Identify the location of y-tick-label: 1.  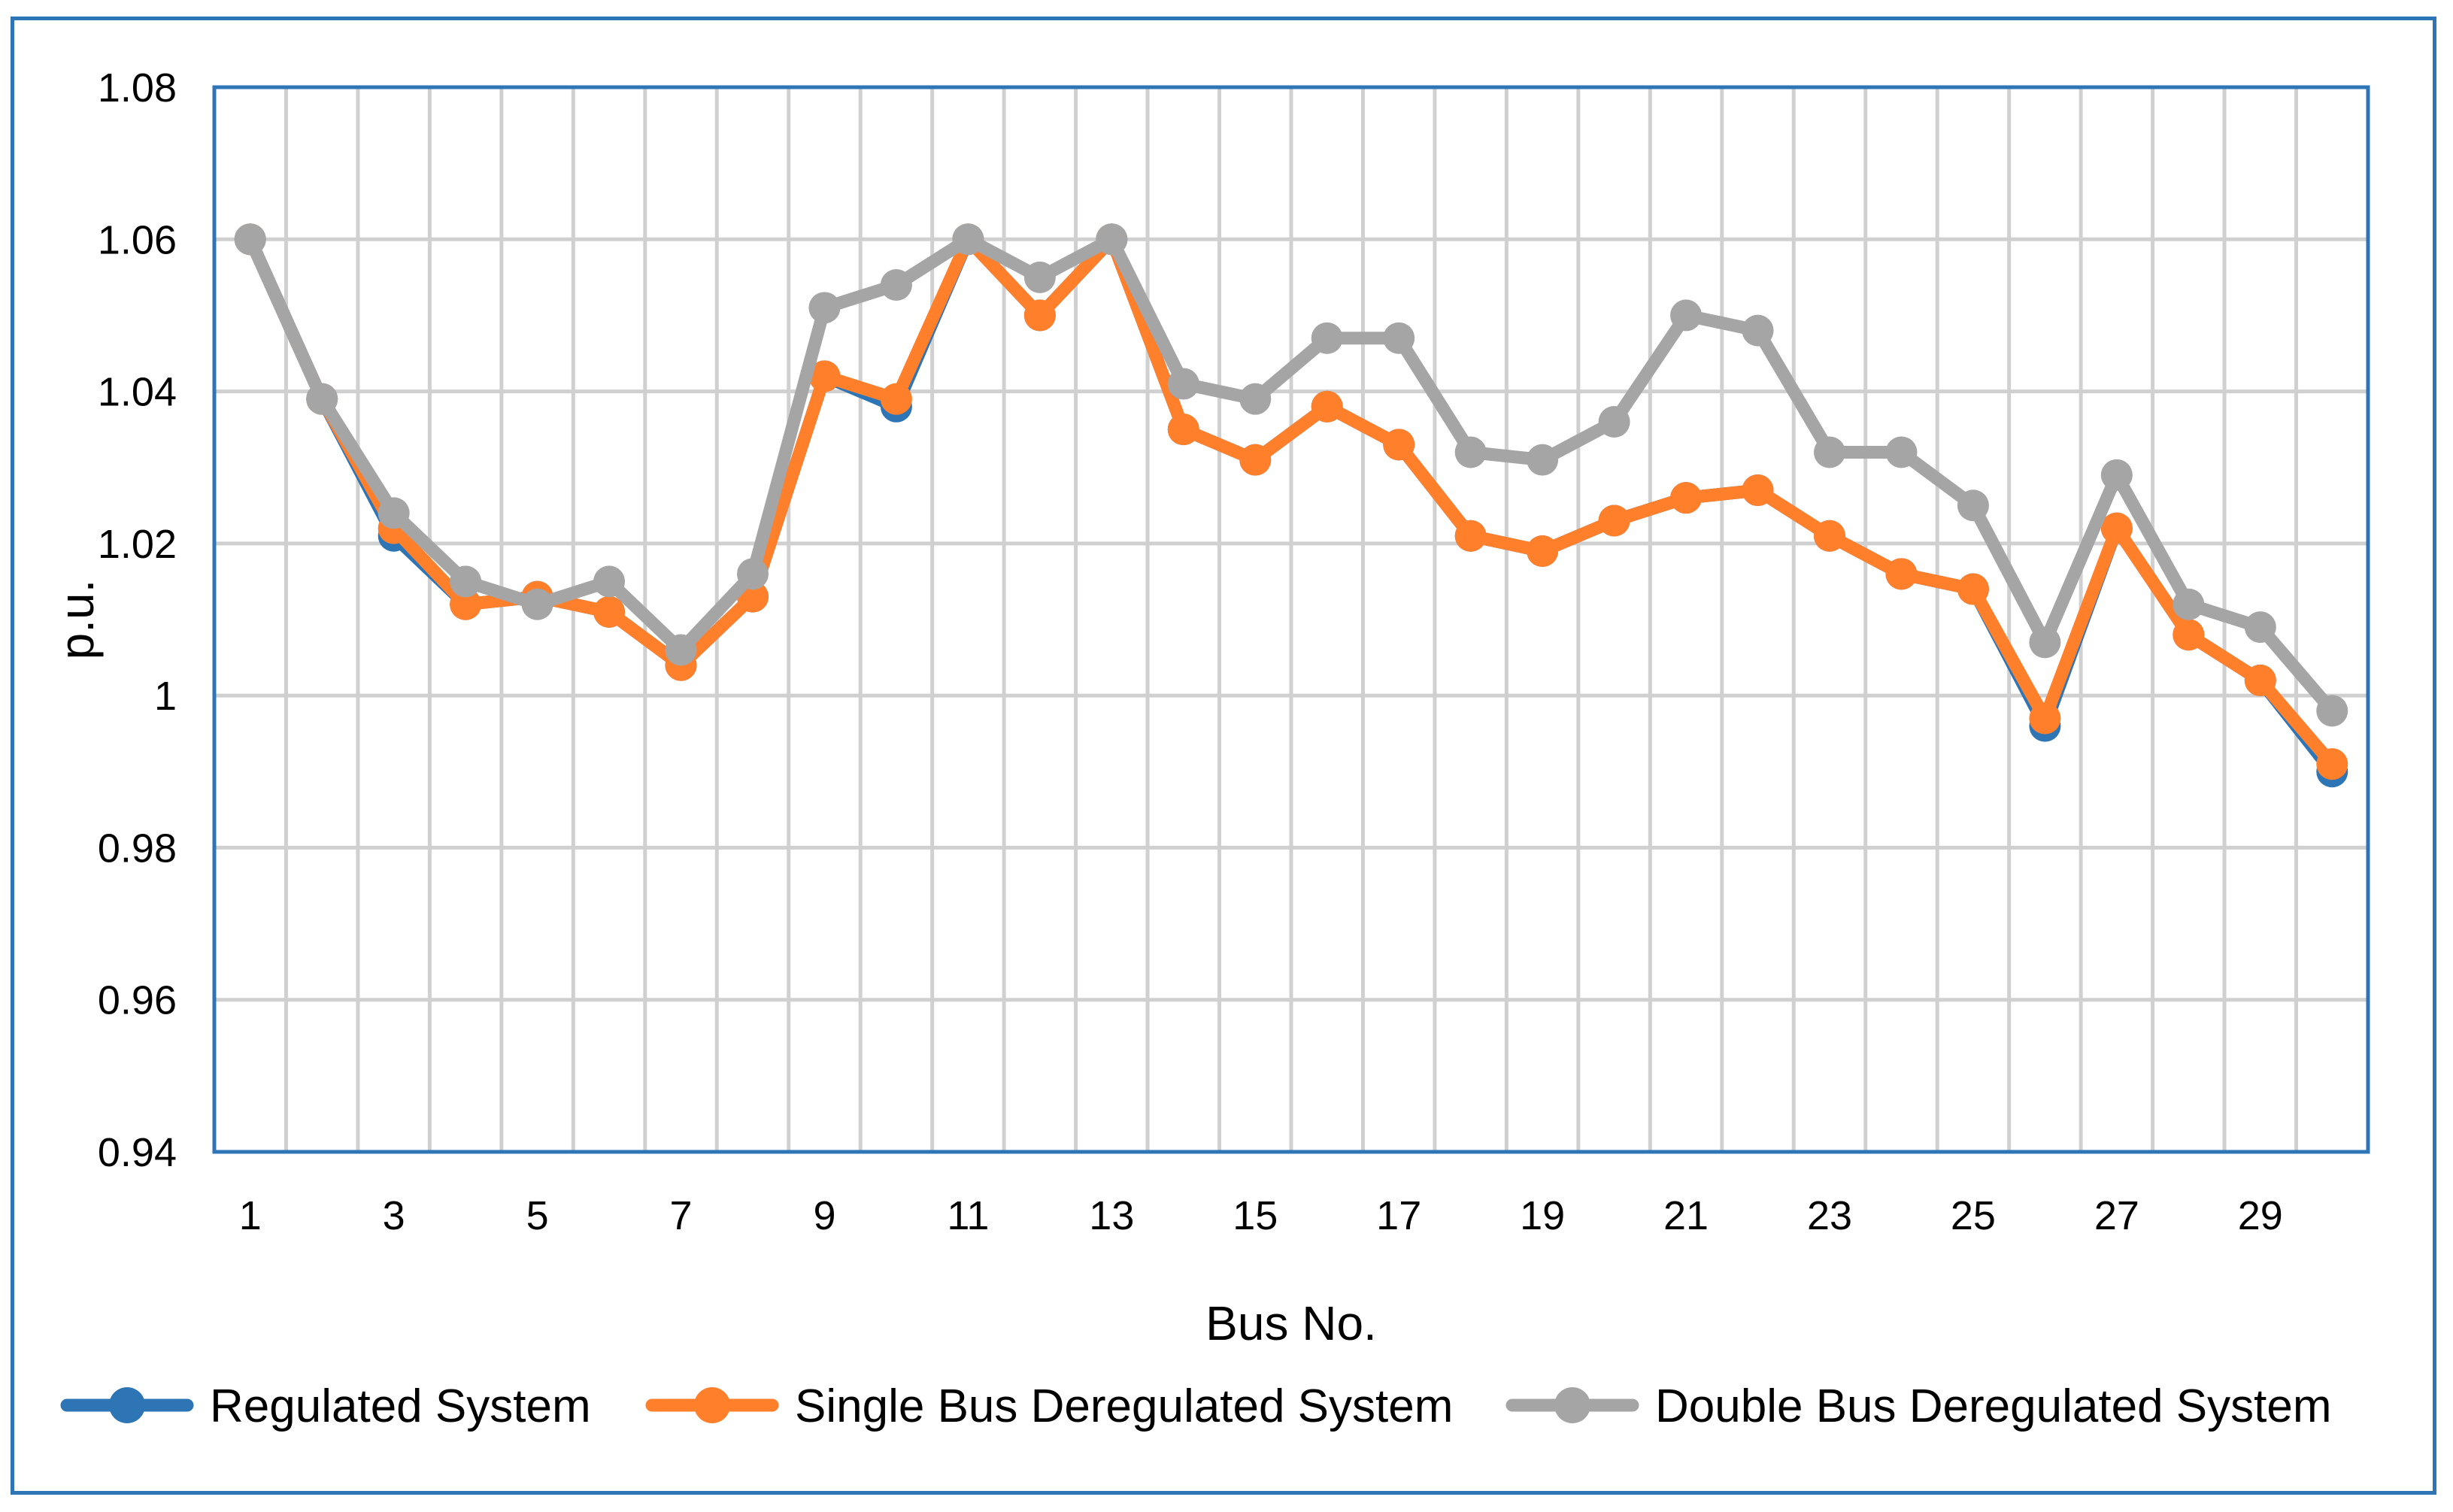
(166, 696).